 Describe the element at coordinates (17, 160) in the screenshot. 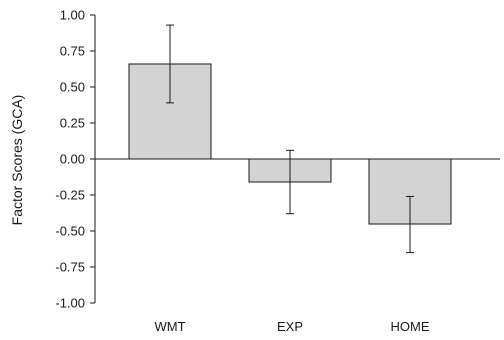

I see `y-axis-label: Factor Scores (GCA)` at that location.